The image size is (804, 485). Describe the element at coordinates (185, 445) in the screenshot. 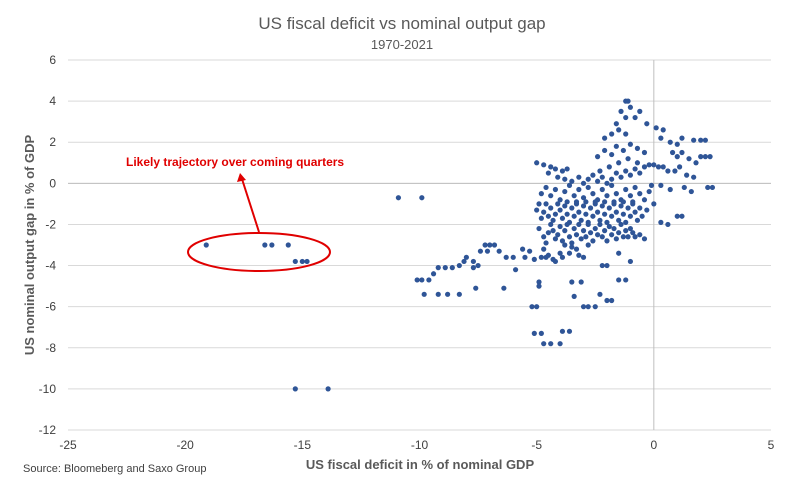

I see `x-tick-label: -20` at that location.